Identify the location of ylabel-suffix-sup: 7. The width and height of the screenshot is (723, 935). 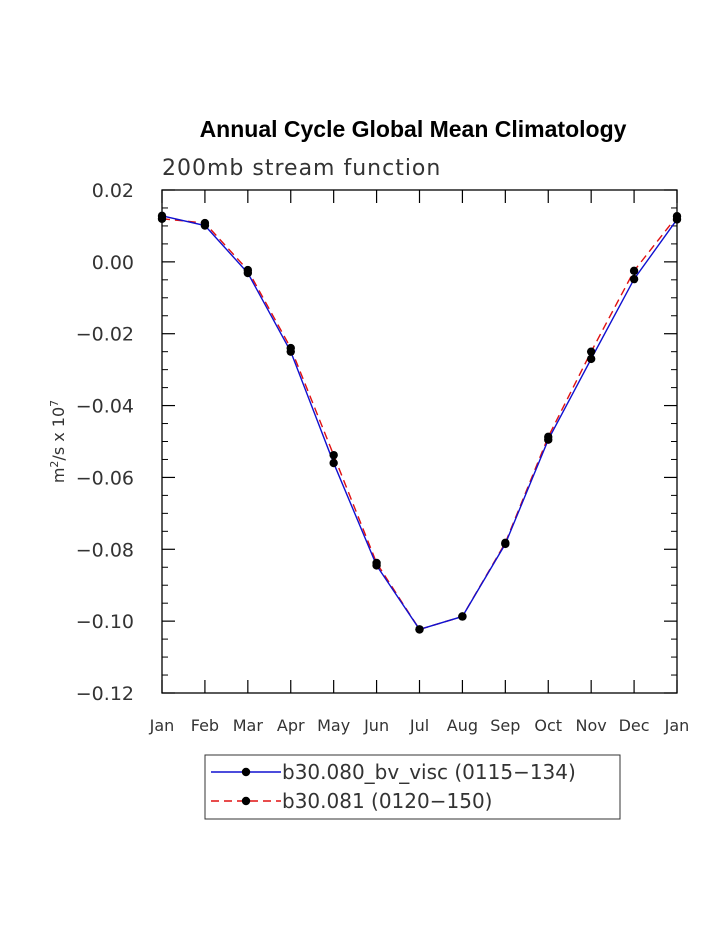
(54, 403).